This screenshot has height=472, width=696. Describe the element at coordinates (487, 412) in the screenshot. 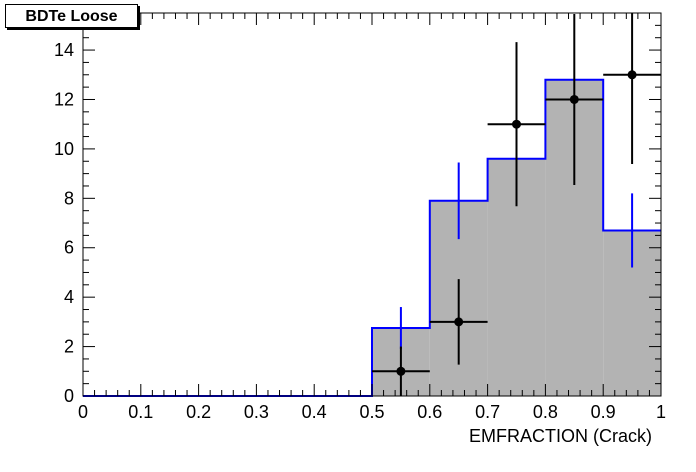

I see `x-tick-label: 0.7` at that location.